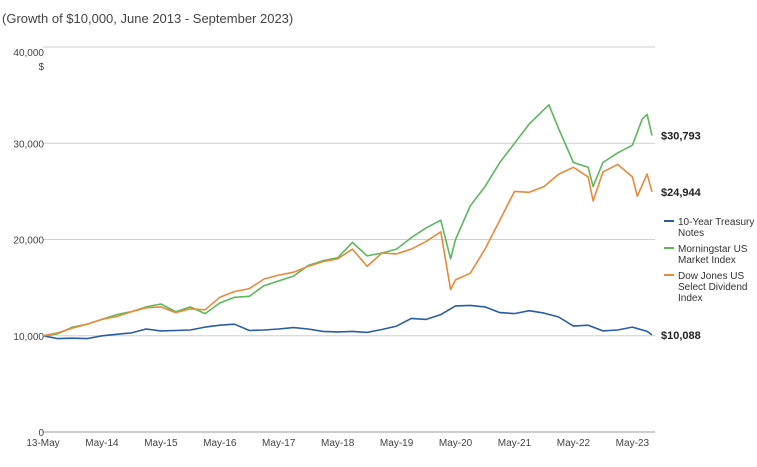  What do you see at coordinates (681, 193) in the screenshot?
I see `end-value-label: $24,944` at bounding box center [681, 193].